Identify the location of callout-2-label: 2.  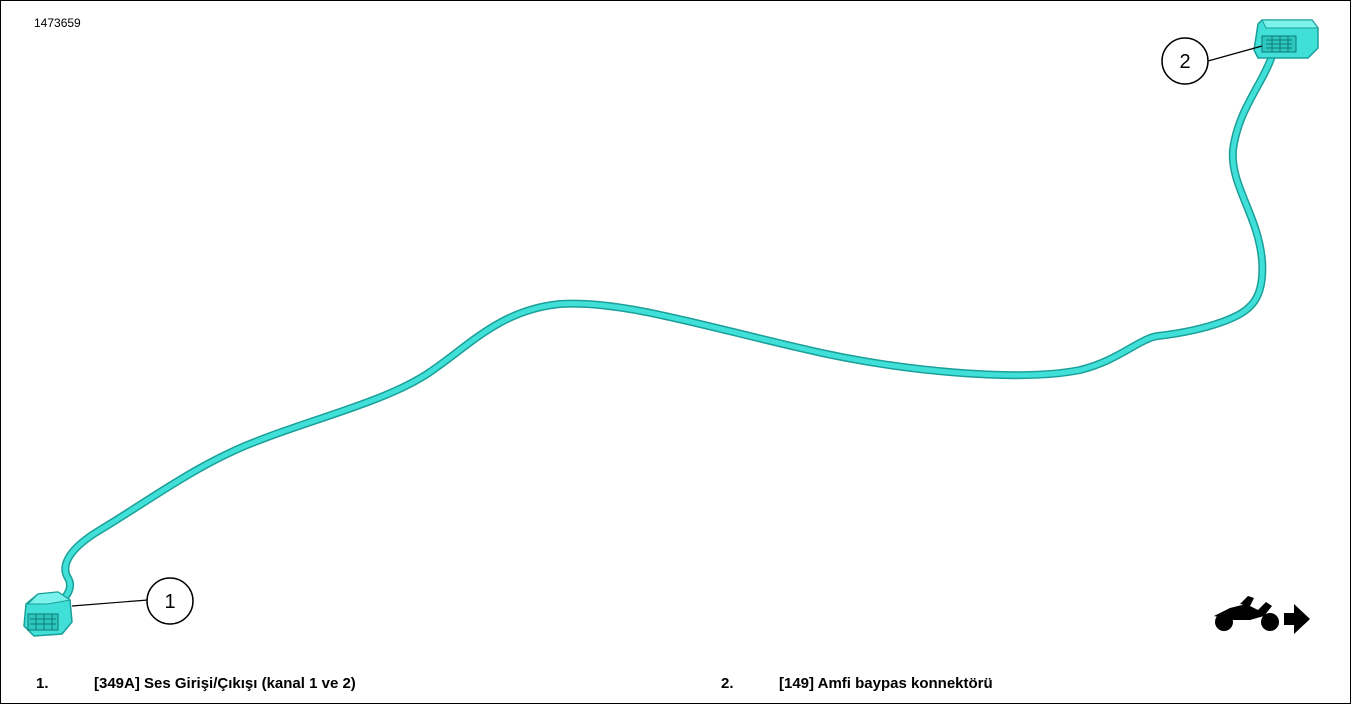
(1184, 62).